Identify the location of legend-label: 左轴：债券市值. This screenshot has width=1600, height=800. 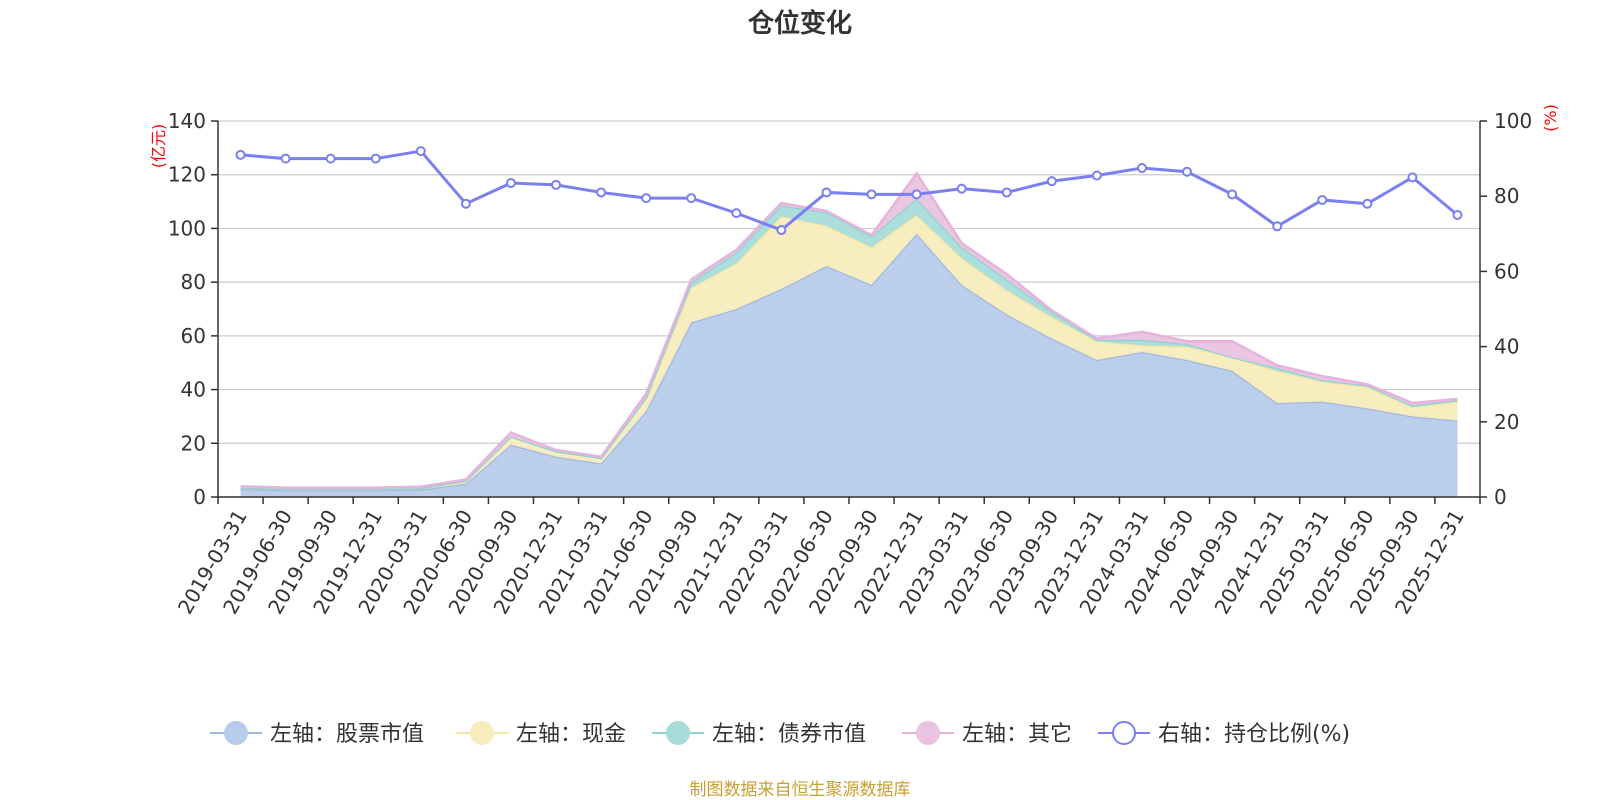
(789, 734).